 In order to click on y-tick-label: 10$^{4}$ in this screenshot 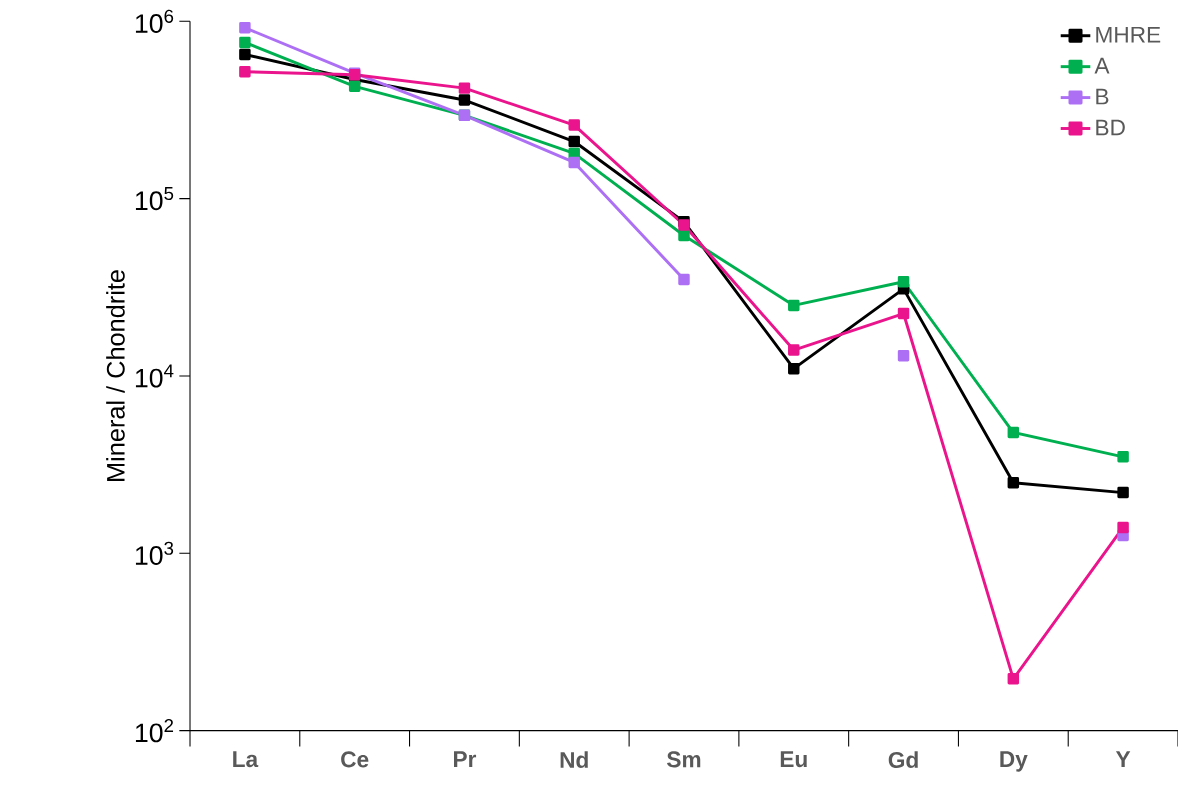, I will do `click(154, 376)`.